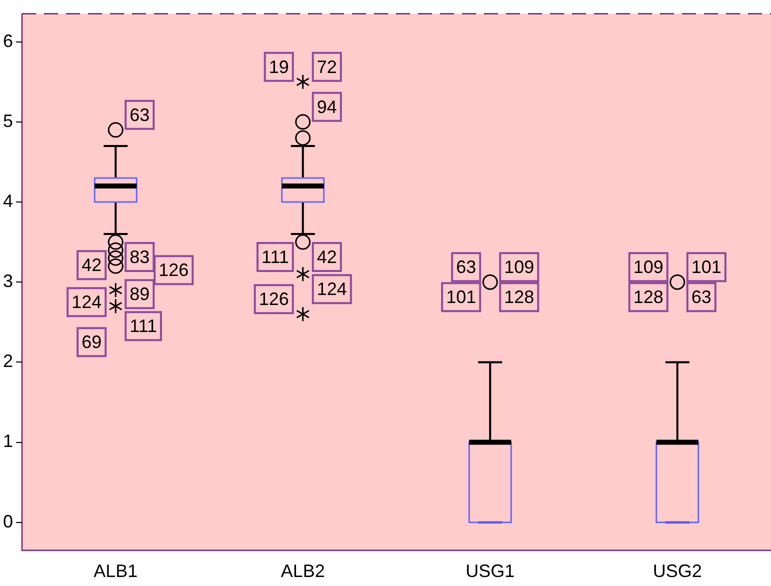 The image size is (771, 586). What do you see at coordinates (8, 441) in the screenshot?
I see `y-tick-label: 1` at bounding box center [8, 441].